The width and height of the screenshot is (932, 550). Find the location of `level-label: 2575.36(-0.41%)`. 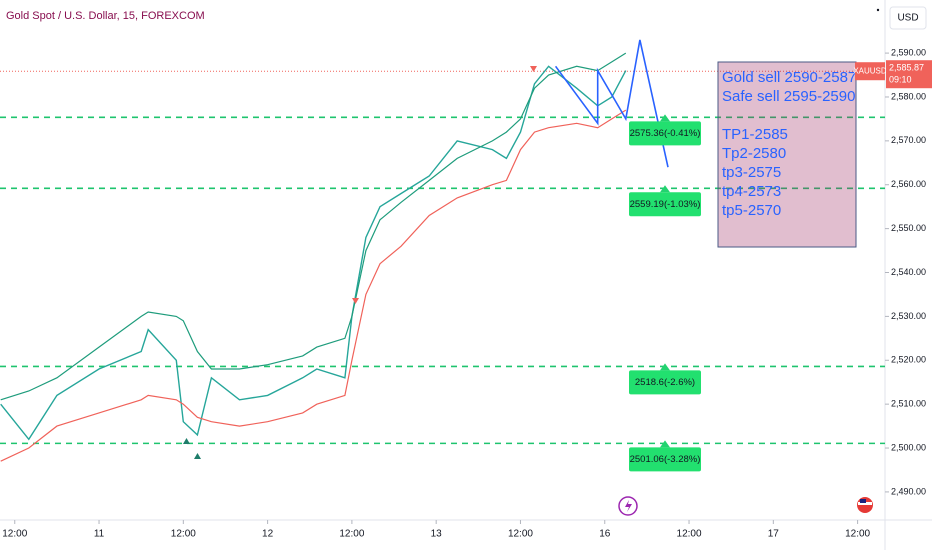

level-label: 2575.36(-0.41%) is located at coordinates (665, 133).